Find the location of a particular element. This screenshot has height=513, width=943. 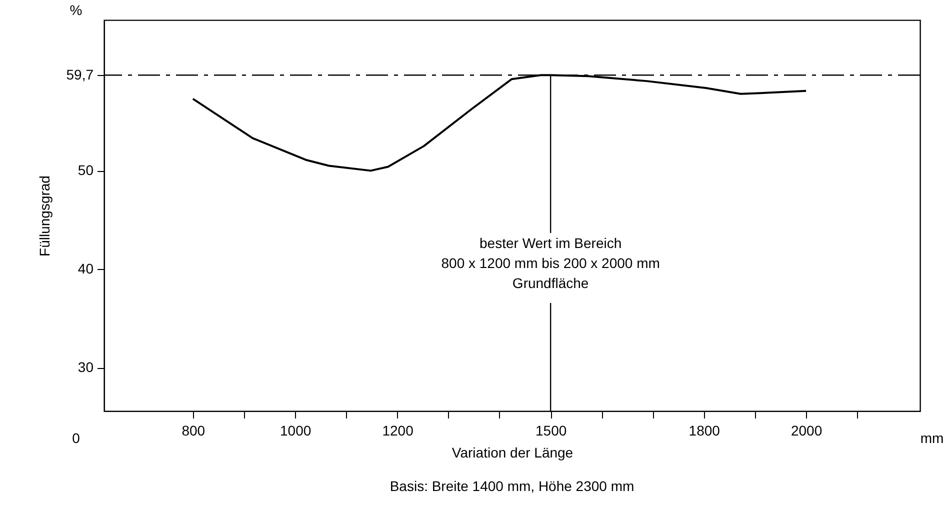

x-tick-label: 1800 is located at coordinates (704, 430).